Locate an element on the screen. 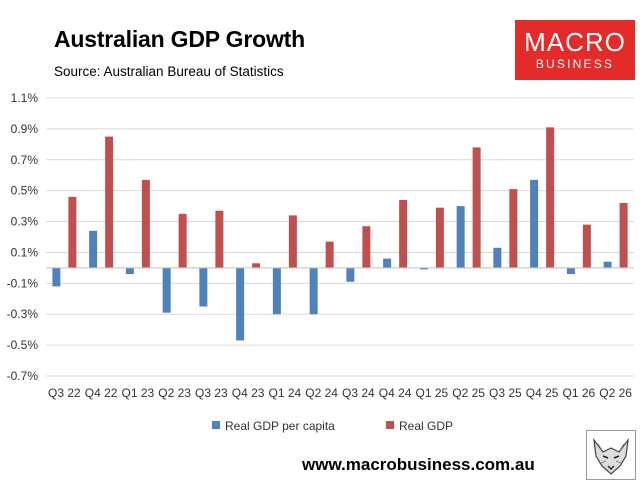 This screenshot has width=644, height=486. y-tick-label: 0.1% is located at coordinates (25, 252).